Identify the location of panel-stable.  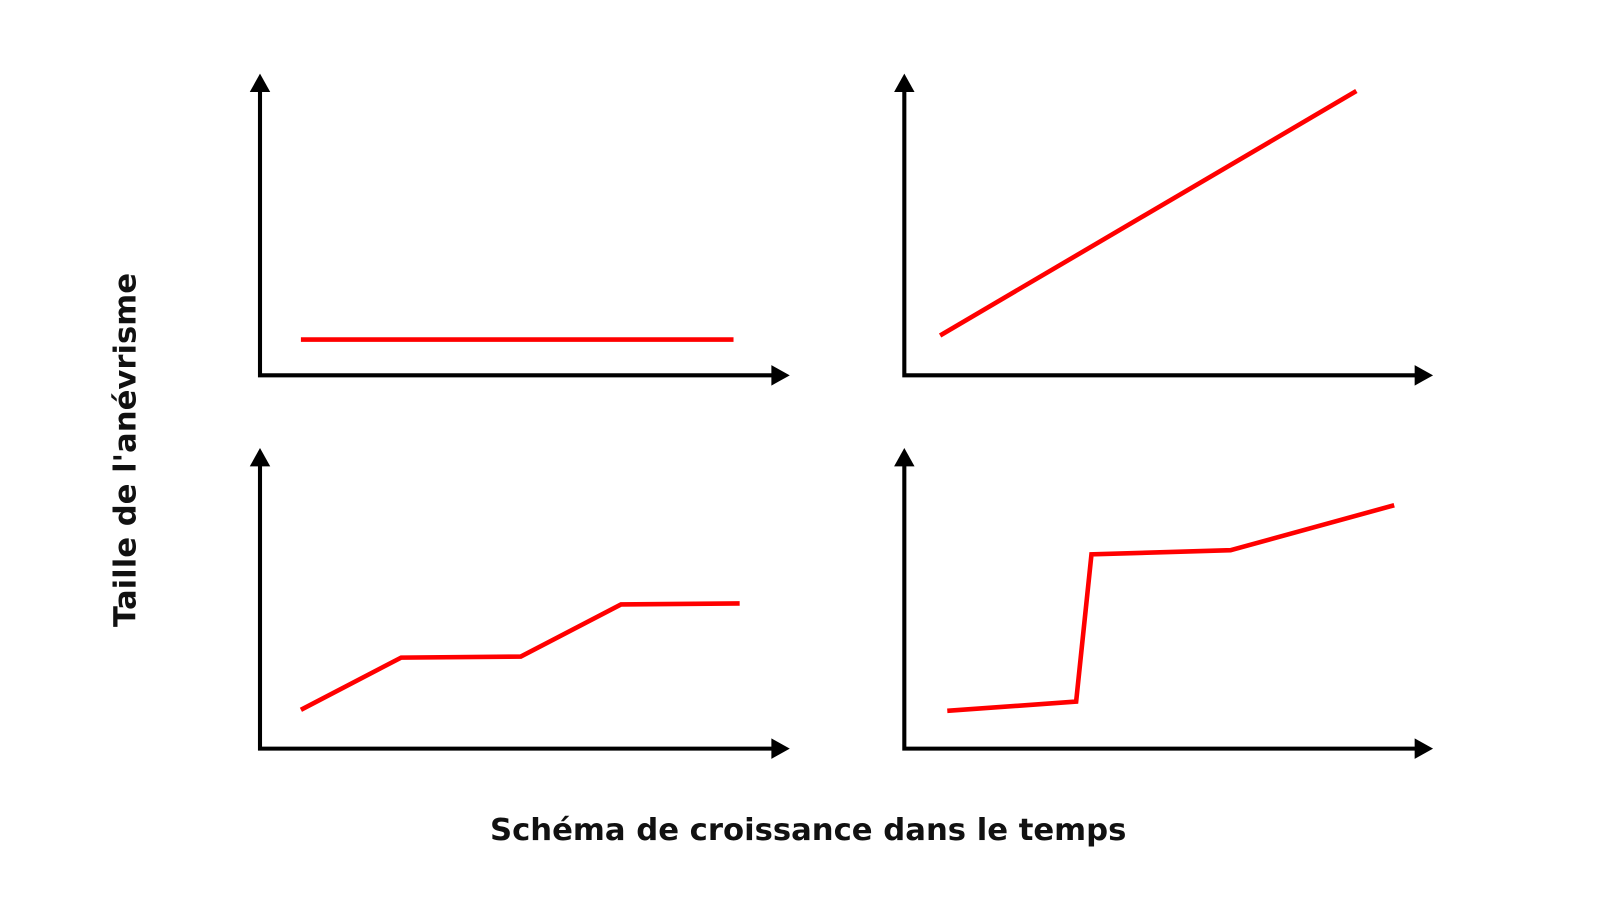
(519, 229).